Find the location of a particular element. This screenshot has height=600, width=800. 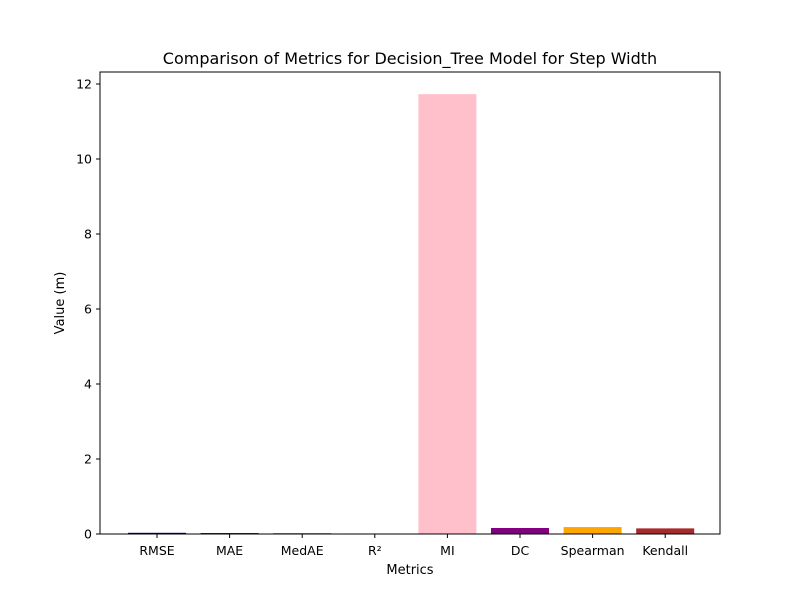

bar-dc is located at coordinates (520, 531).